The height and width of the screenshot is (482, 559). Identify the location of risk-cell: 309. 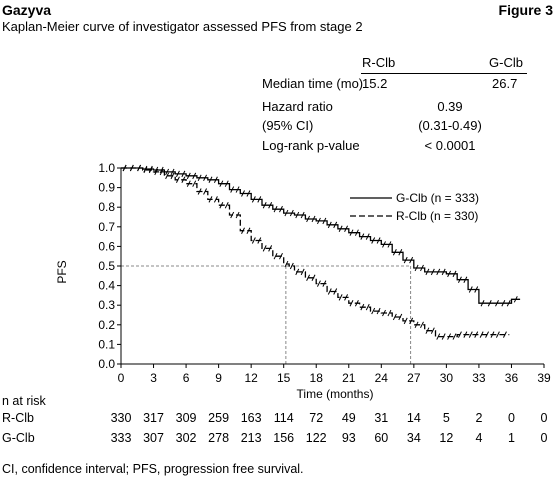
(186, 418).